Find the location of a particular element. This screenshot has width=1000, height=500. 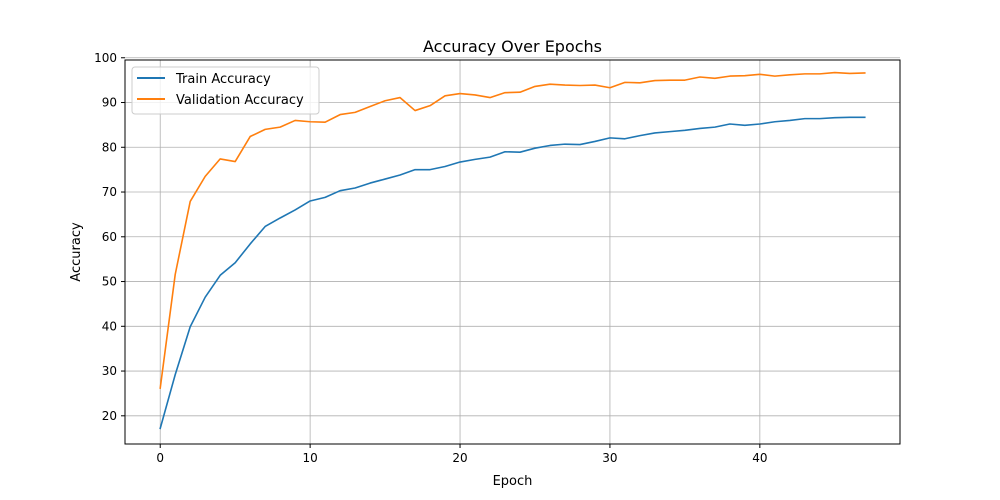

y-tick-label: 90 is located at coordinates (109, 103).